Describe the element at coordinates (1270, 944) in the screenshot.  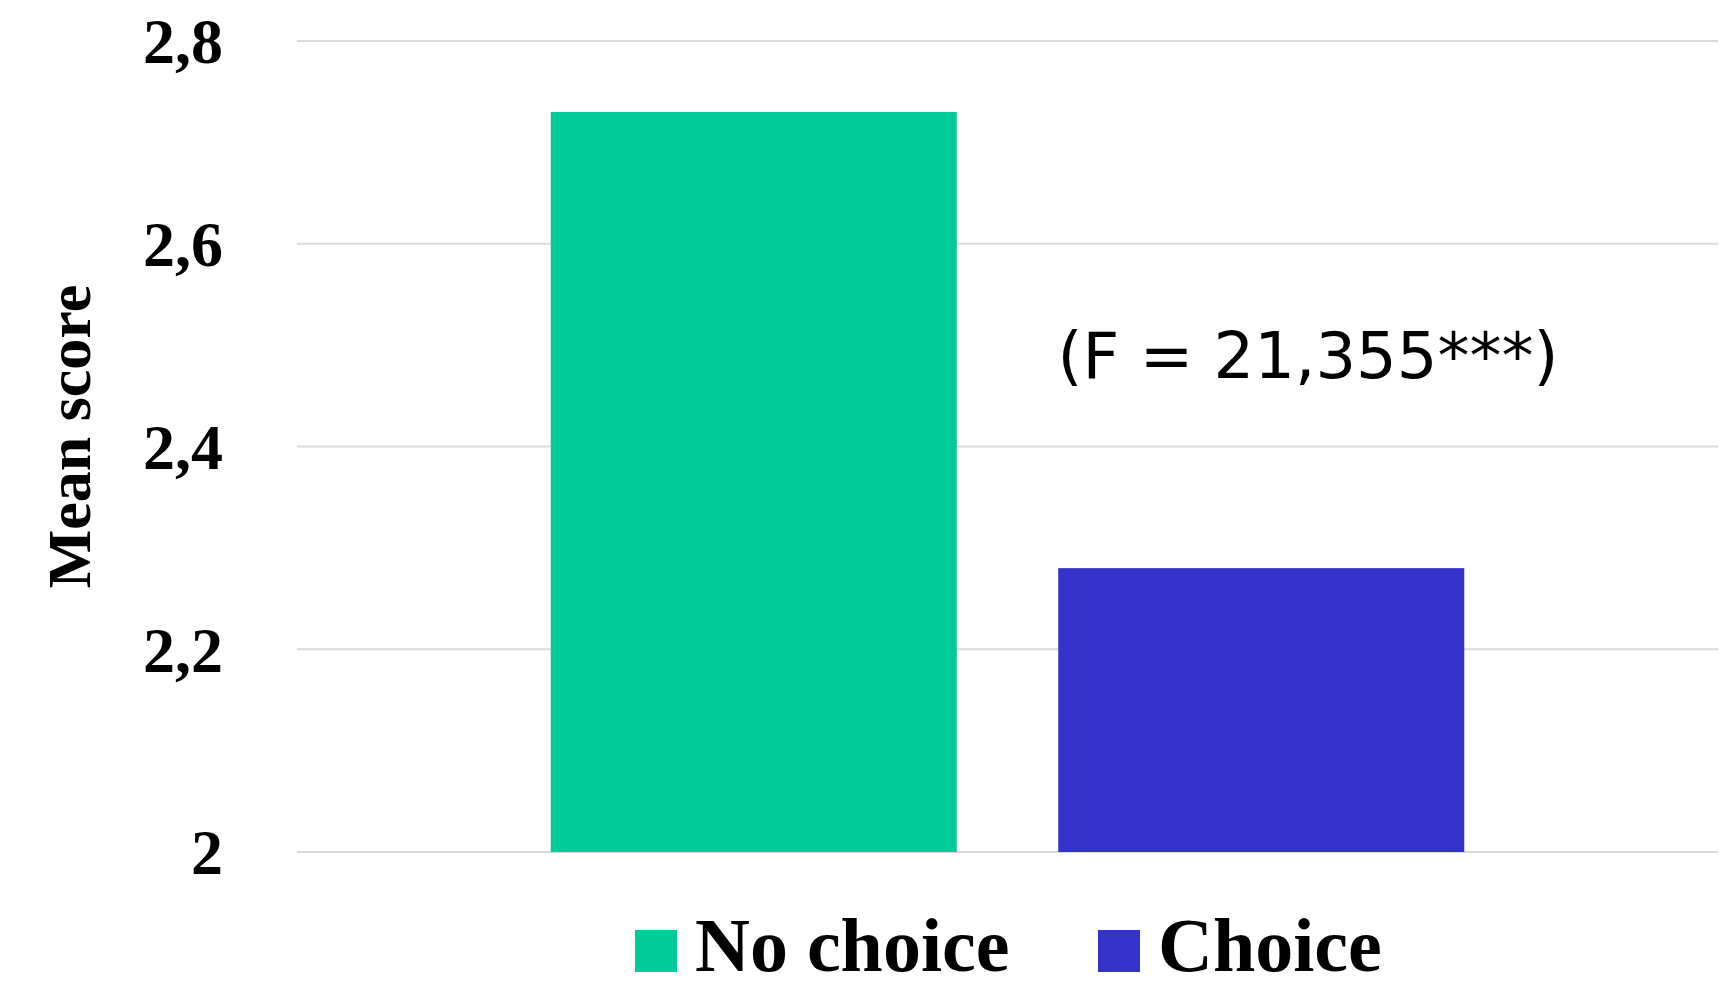
I see `legend-label: Choice` at that location.